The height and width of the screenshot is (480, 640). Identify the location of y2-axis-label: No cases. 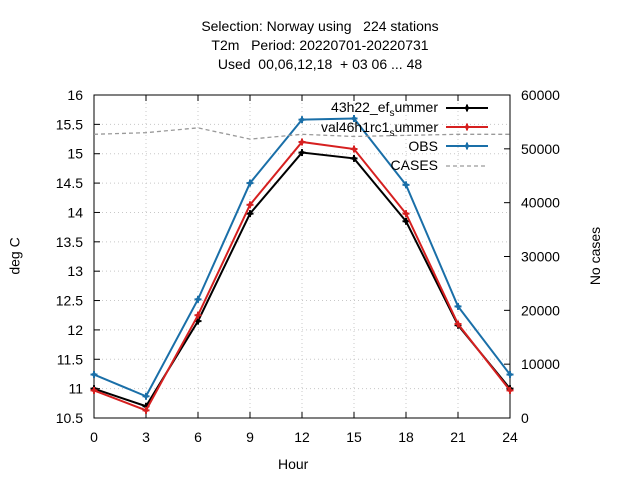
(595, 256).